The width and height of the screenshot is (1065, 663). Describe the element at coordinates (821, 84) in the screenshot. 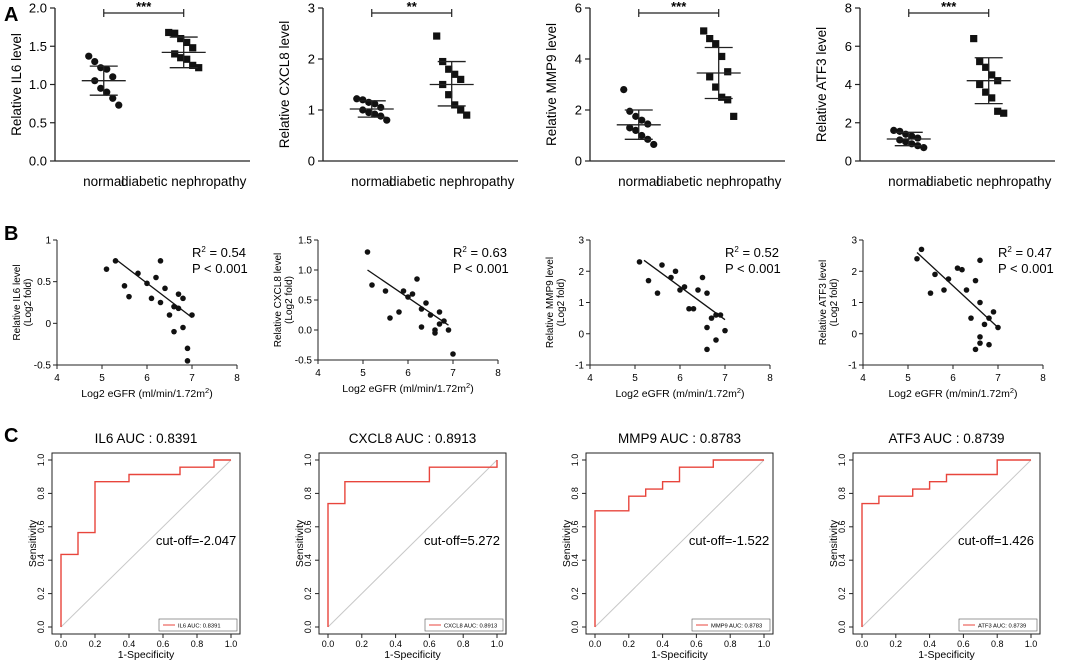

I see `y-axis-label: Relative ATF3 level` at that location.